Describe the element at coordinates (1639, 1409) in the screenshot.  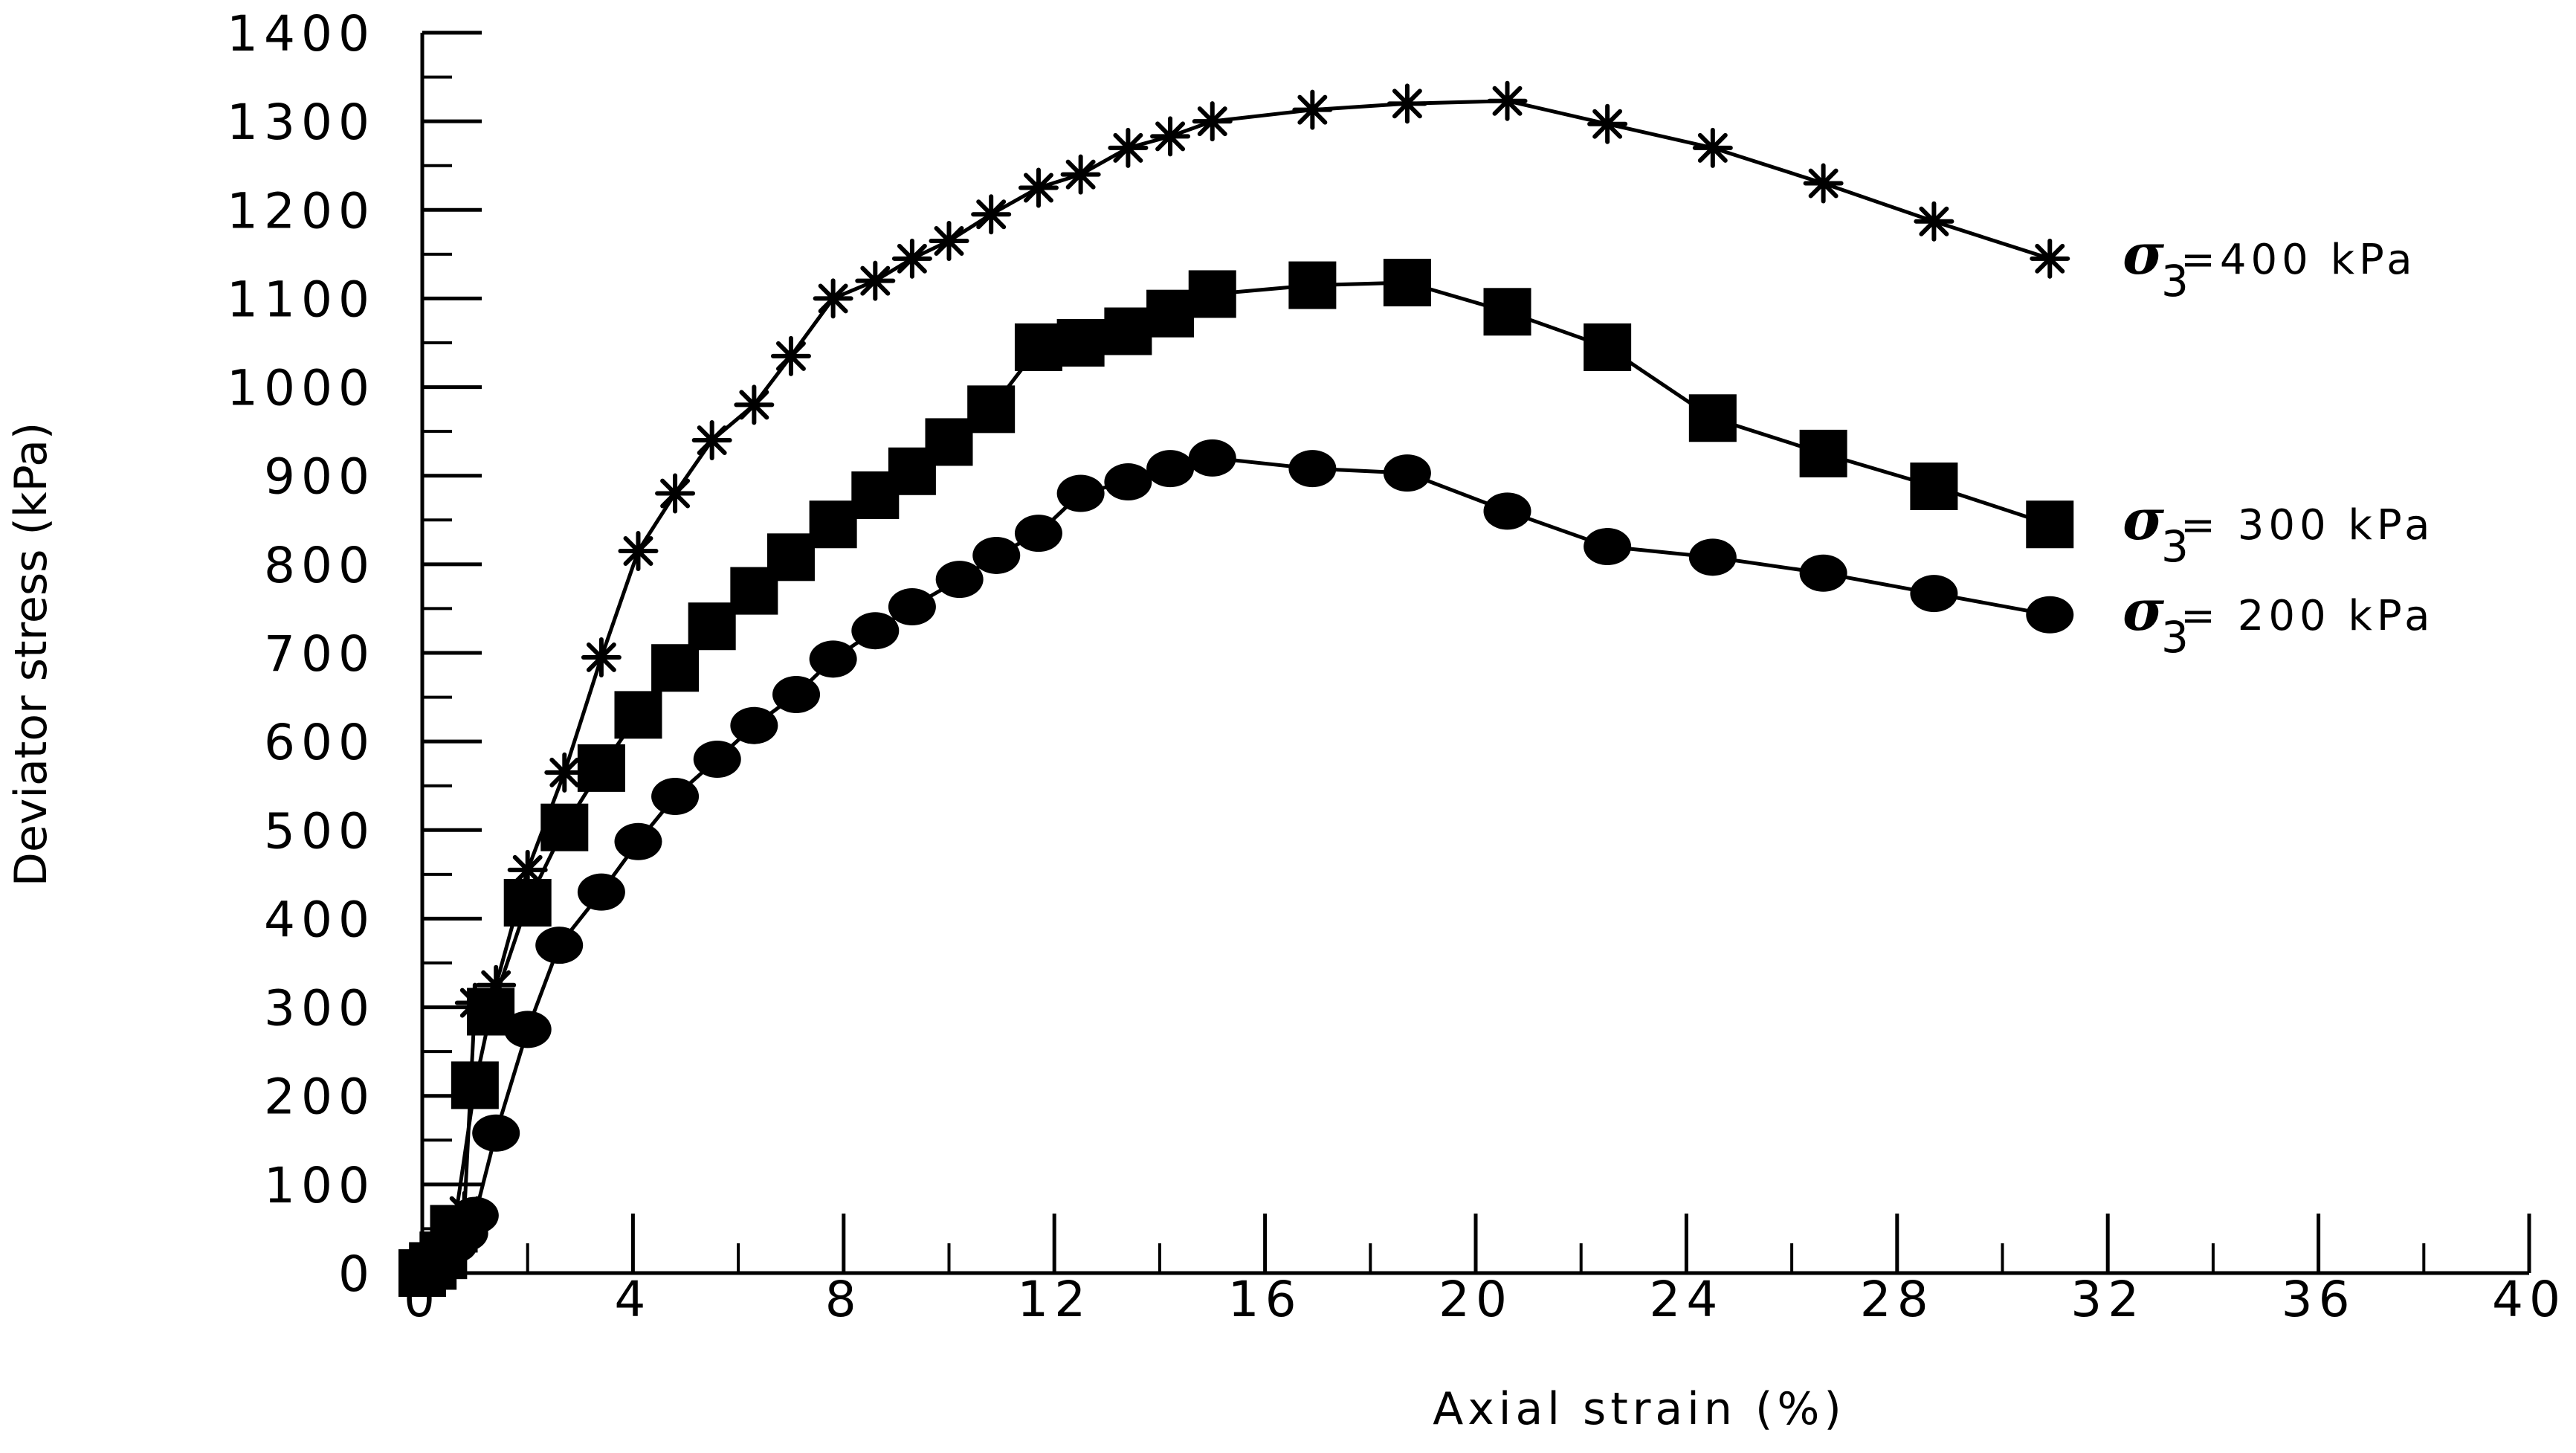
I see `x-axis-title: Axial strain (%)` at that location.